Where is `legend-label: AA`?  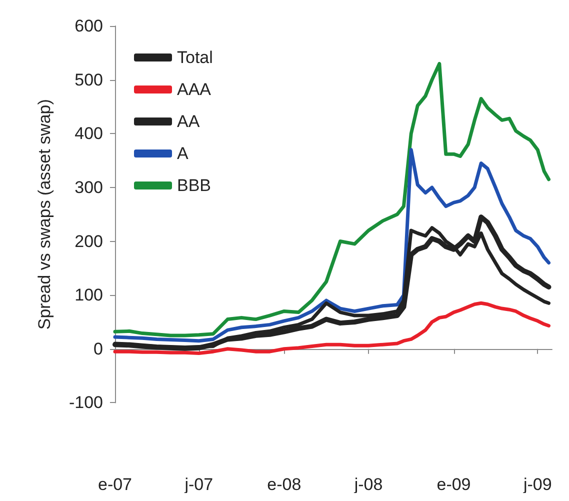
legend-label: AA is located at coordinates (188, 121).